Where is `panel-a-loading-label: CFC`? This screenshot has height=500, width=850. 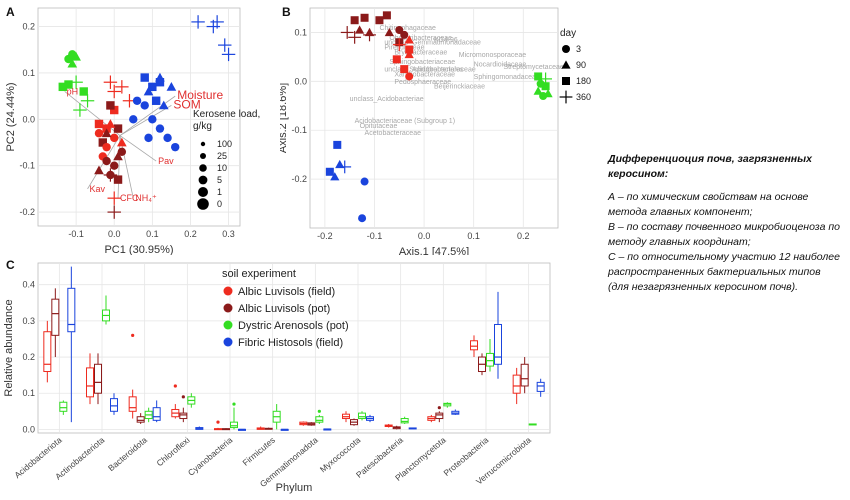
panel-a-loading-label: CFC is located at coordinates (129, 198).